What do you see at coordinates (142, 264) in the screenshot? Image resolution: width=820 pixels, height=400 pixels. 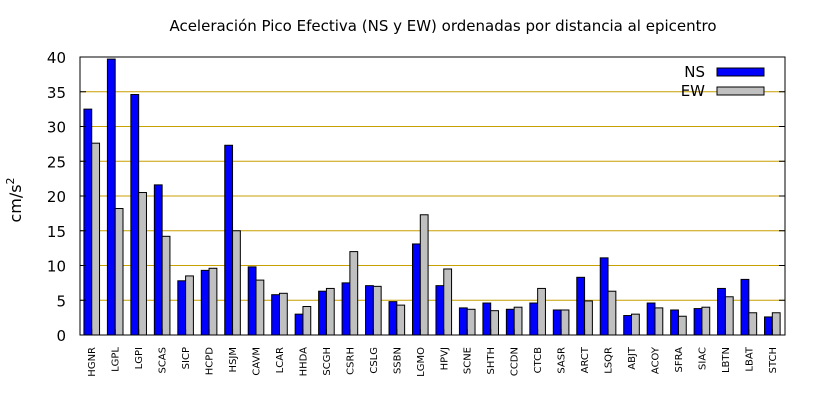 I see `bar-ew-lgpi` at bounding box center [142, 264].